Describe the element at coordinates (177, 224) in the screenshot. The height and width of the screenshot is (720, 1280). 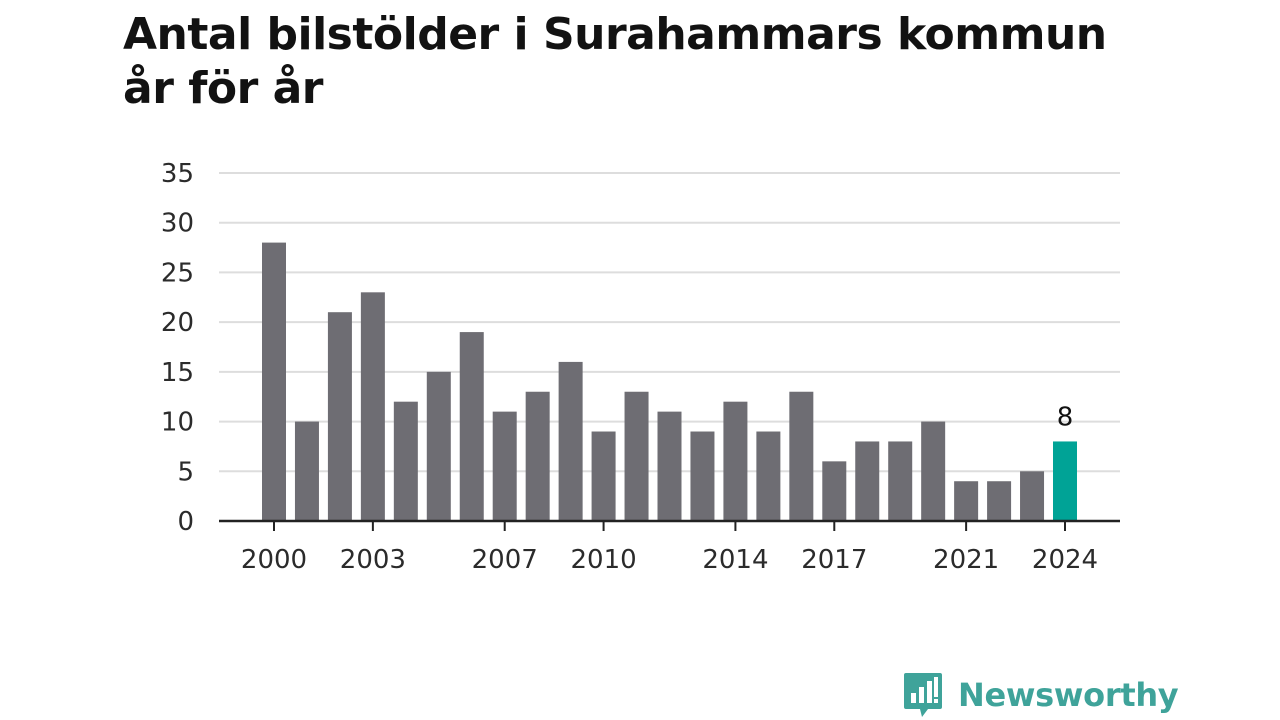
I see `y-tick-label: 30` at that location.